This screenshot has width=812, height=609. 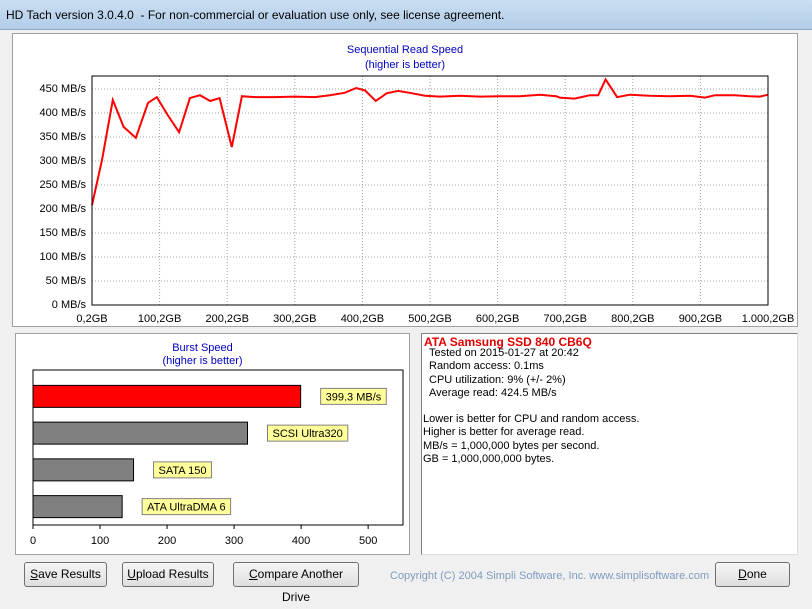 I want to click on chart-title: Burst Speed, so click(x=202, y=348).